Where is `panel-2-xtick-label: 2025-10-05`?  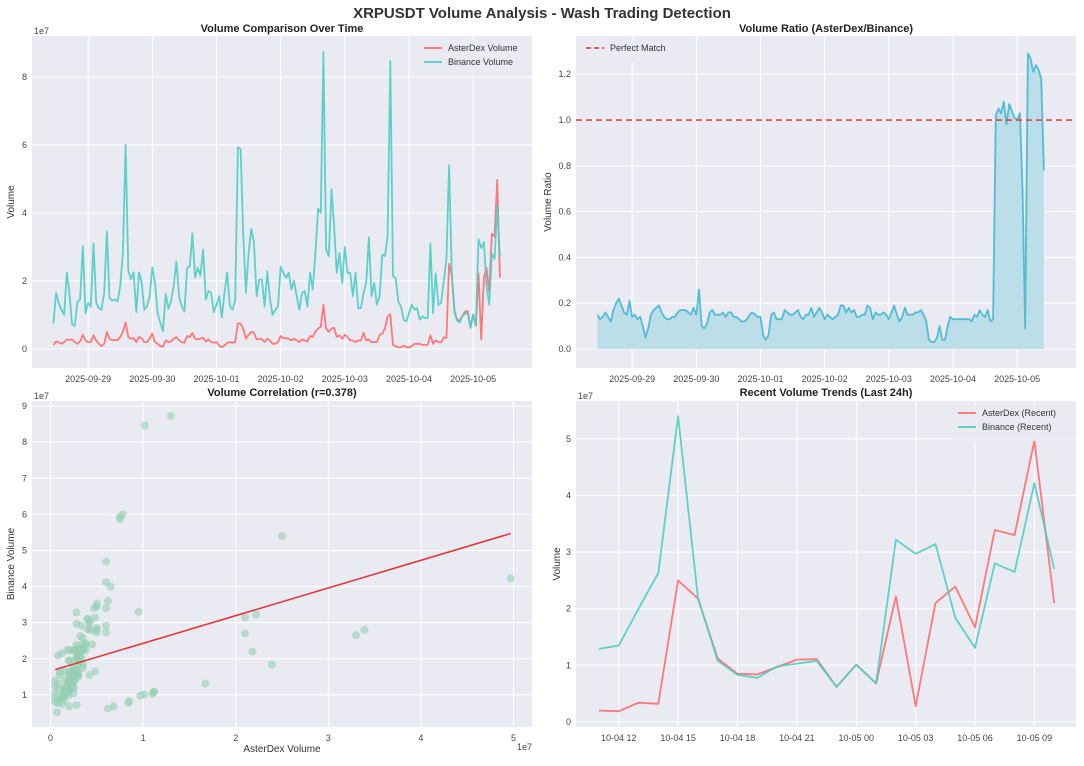
panel-2-xtick-label: 2025-10-05 is located at coordinates (1017, 379).